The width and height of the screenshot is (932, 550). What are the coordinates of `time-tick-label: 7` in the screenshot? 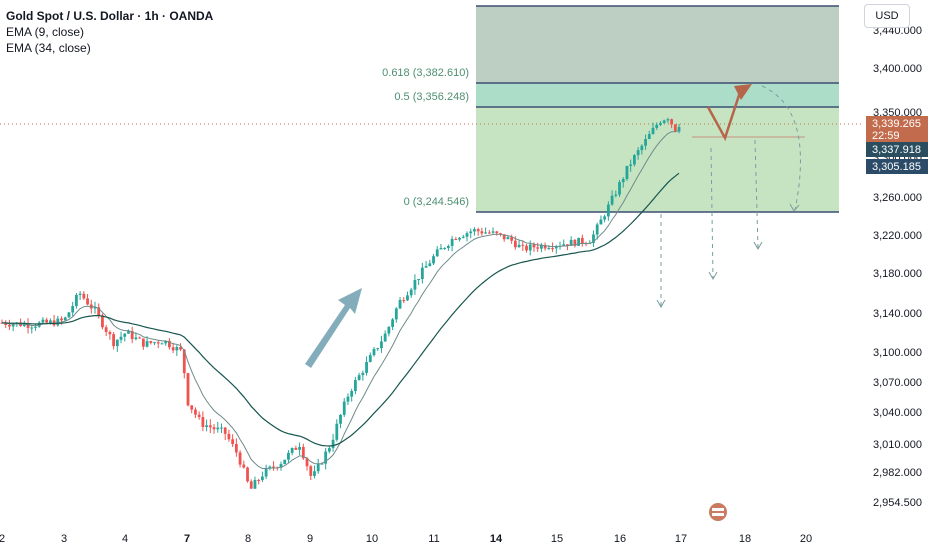 It's located at (187, 539).